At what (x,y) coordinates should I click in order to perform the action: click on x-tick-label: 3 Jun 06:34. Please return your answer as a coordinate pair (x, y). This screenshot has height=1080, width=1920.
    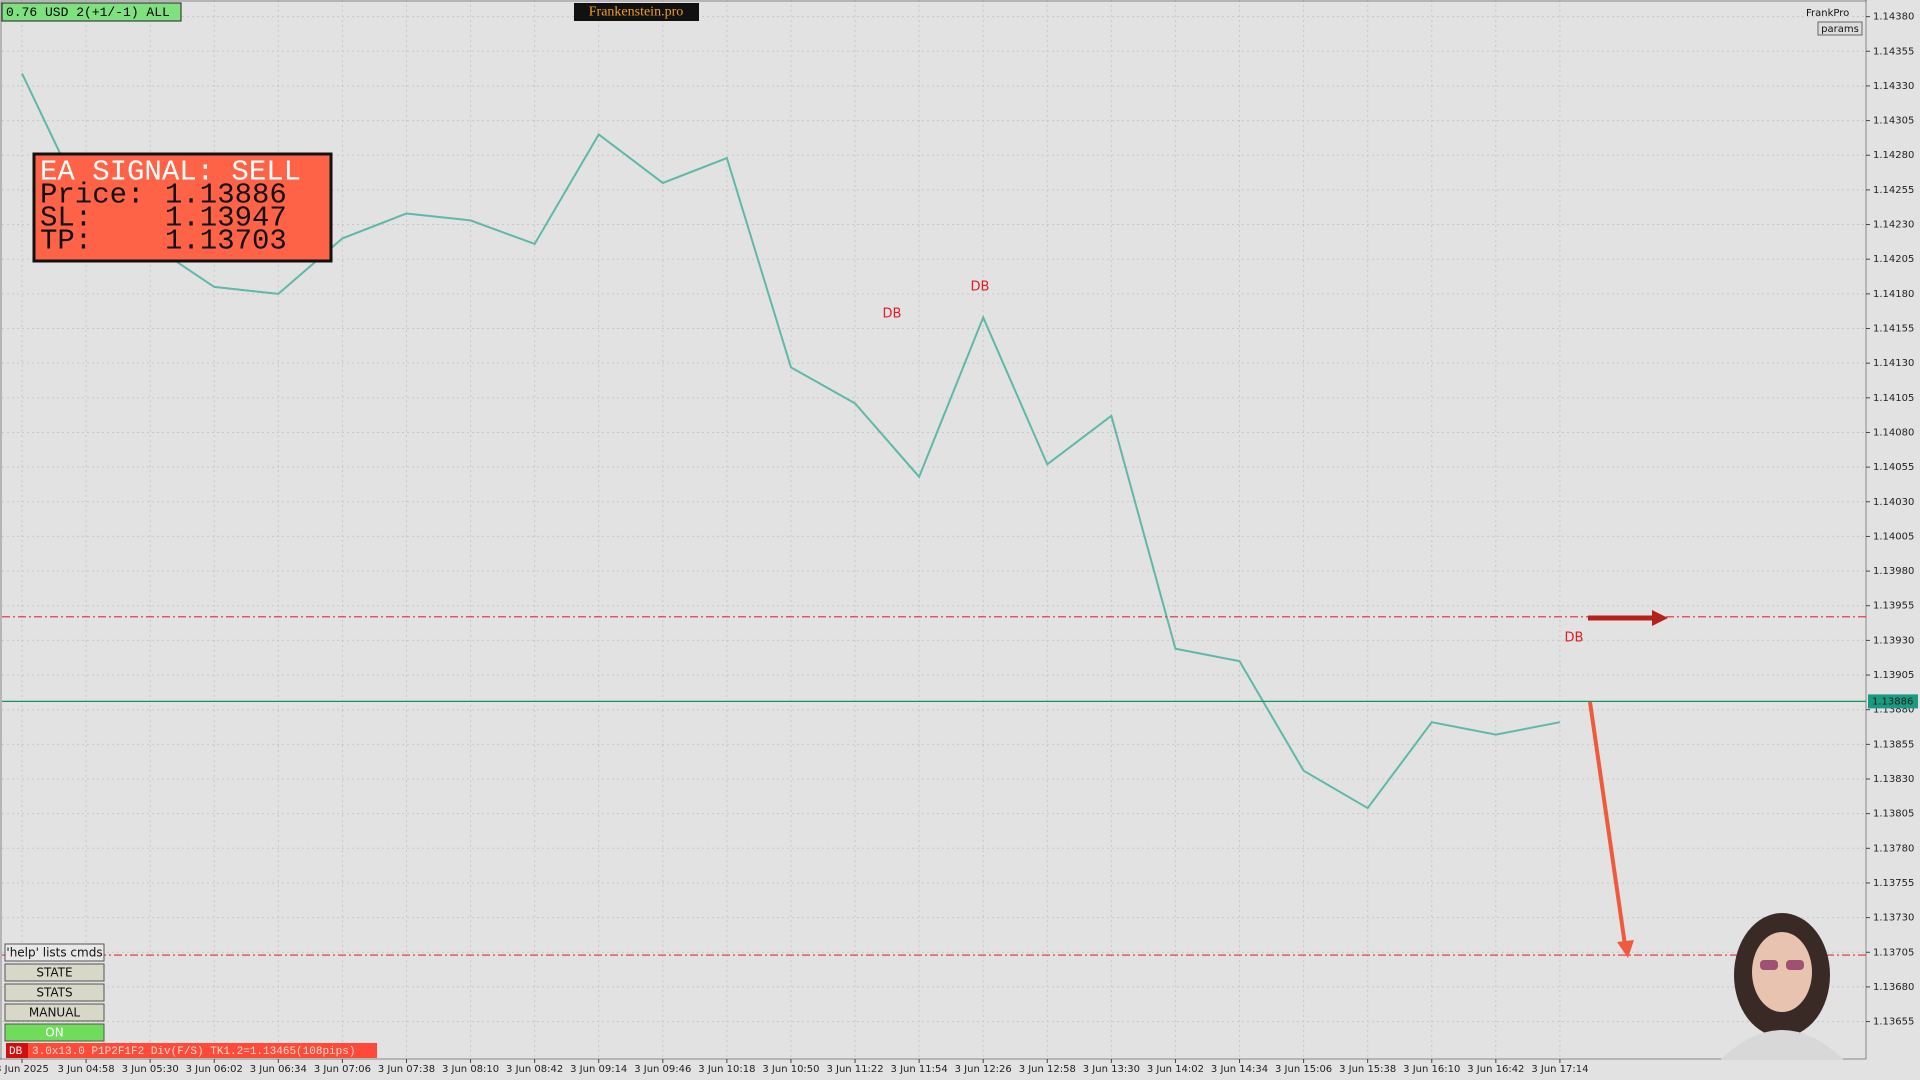
    Looking at the image, I should click on (278, 1069).